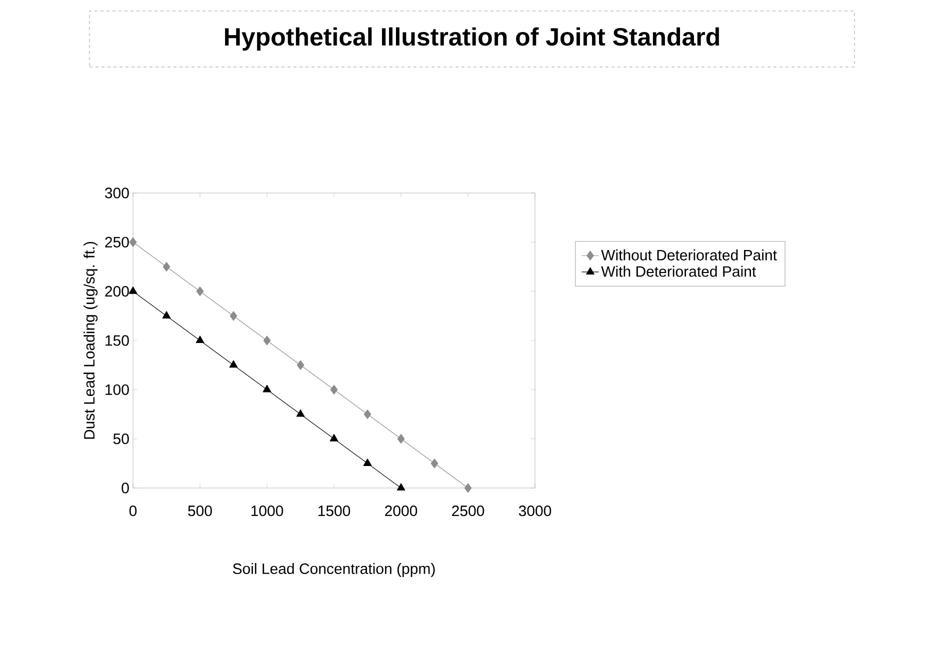  Describe the element at coordinates (200, 511) in the screenshot. I see `x-tick-label: 500` at that location.